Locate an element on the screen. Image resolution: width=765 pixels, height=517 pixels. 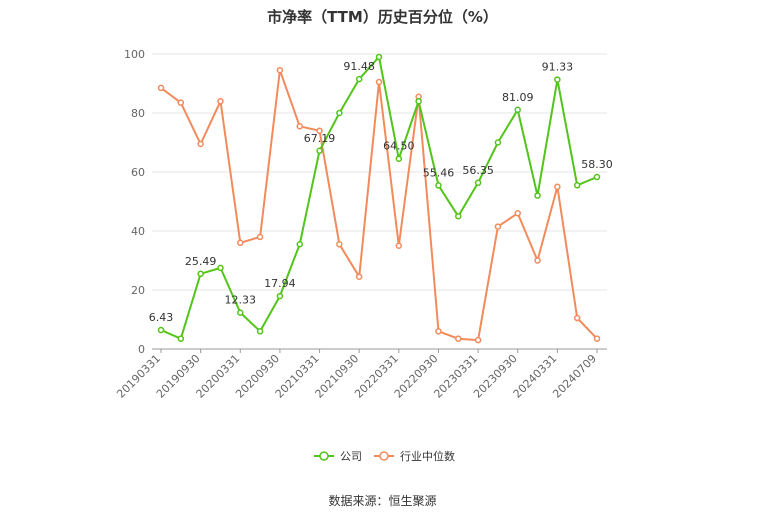
y-tick-label: 40 is located at coordinates (138, 231).